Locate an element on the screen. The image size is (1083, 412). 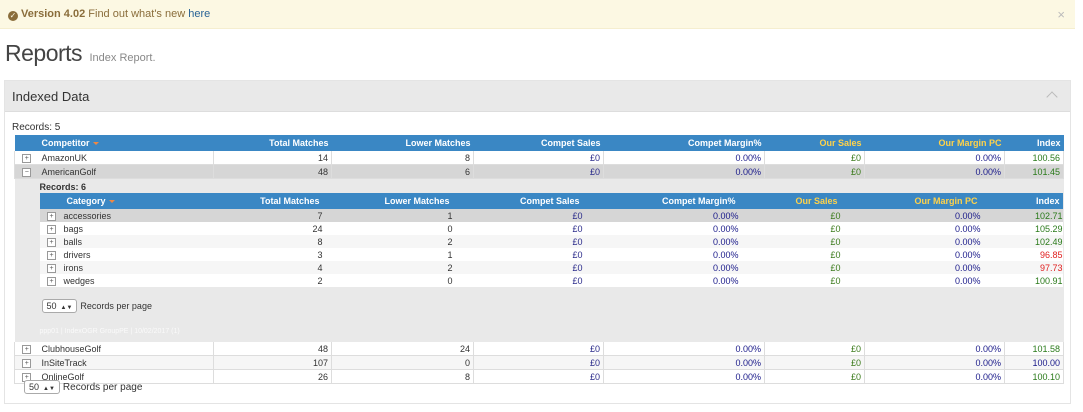
panel-title: Indexed Data is located at coordinates (51, 96).